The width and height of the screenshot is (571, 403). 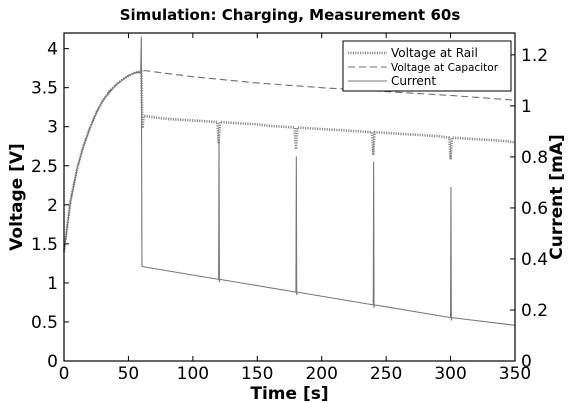 What do you see at coordinates (534, 209) in the screenshot?
I see `y2-tick-label: 0.6` at bounding box center [534, 209].